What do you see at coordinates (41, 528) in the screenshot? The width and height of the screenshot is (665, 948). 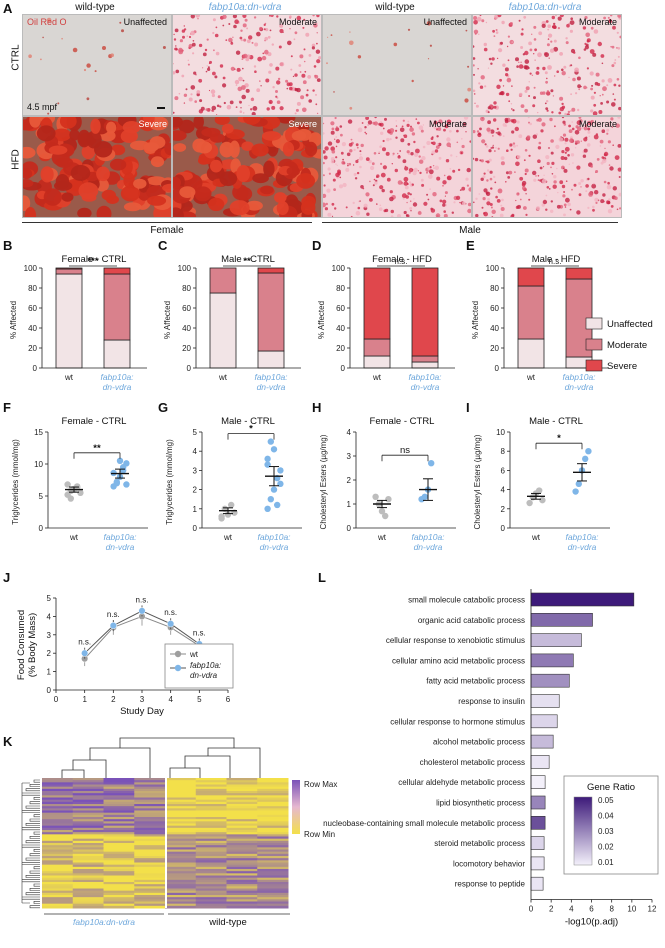 I see `y-tick-label-F: 0` at bounding box center [41, 528].